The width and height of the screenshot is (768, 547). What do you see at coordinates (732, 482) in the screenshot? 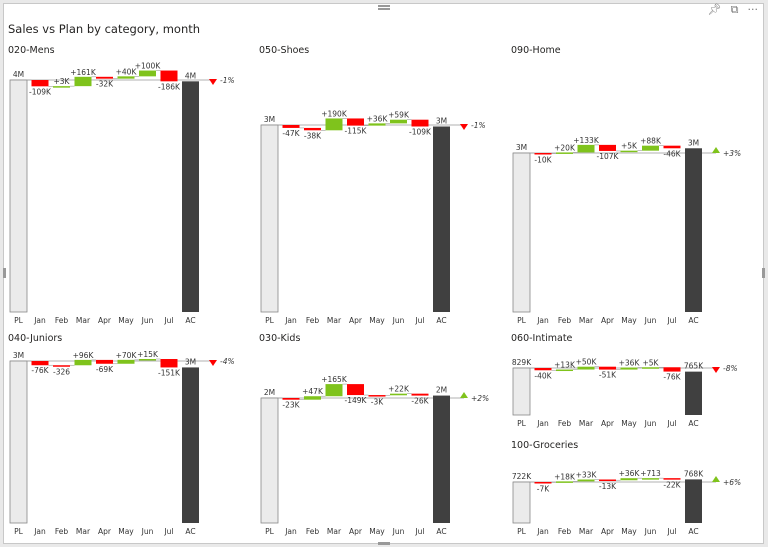
I see `variance-label: +6%` at bounding box center [732, 482].